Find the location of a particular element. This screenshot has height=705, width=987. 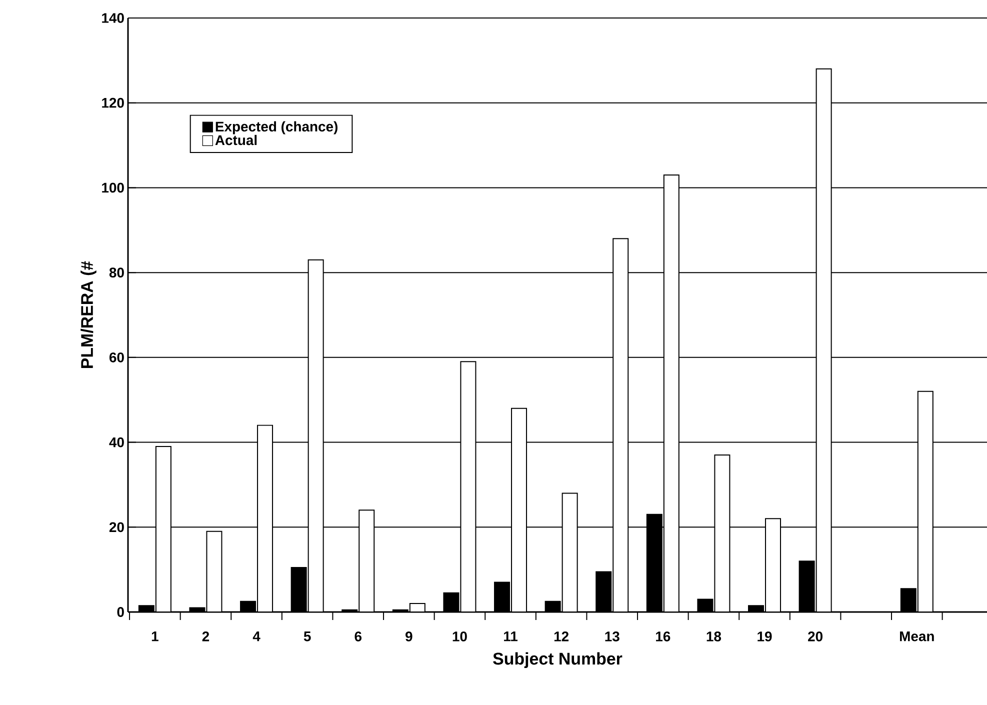

x-tick-label: 11 is located at coordinates (511, 637).